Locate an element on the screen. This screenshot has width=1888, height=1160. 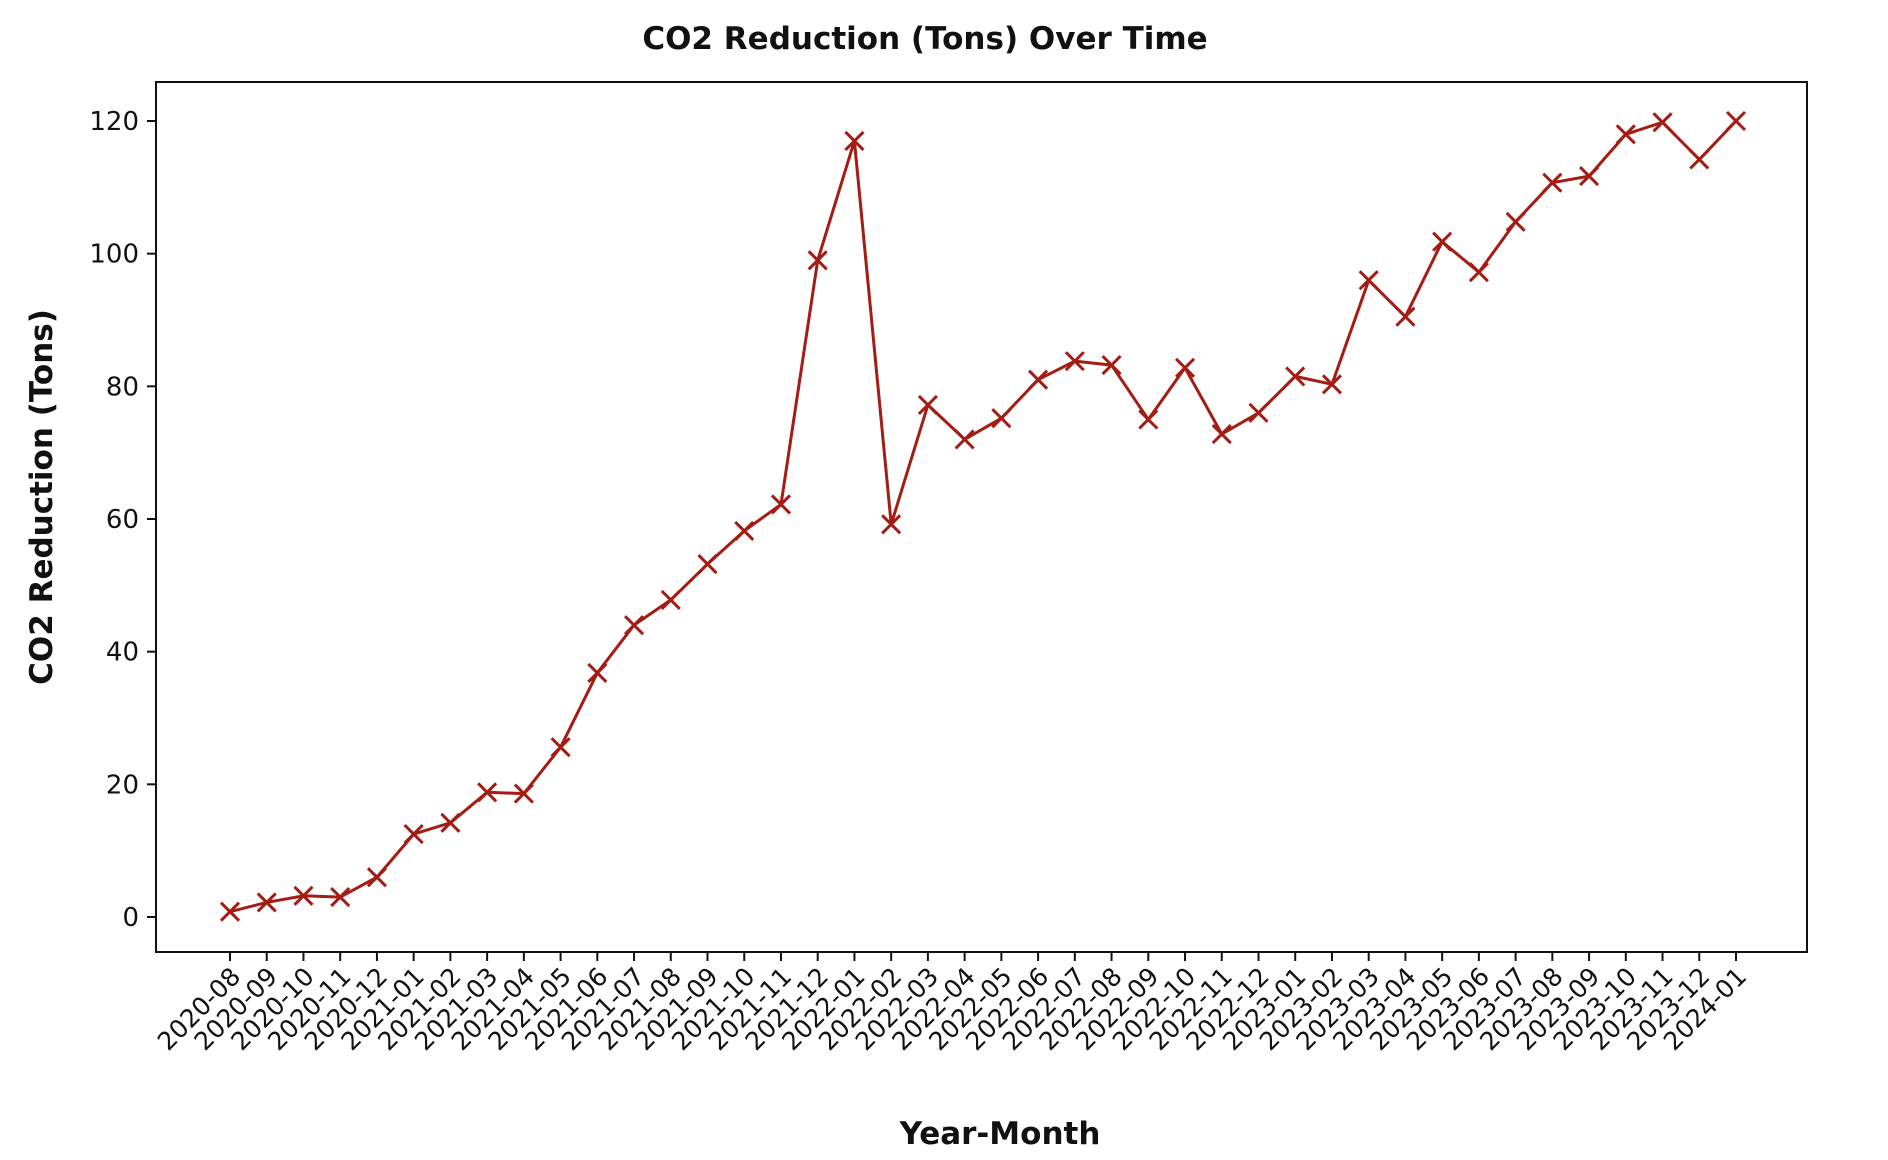
y-tick-label: 20 is located at coordinates (122, 785).